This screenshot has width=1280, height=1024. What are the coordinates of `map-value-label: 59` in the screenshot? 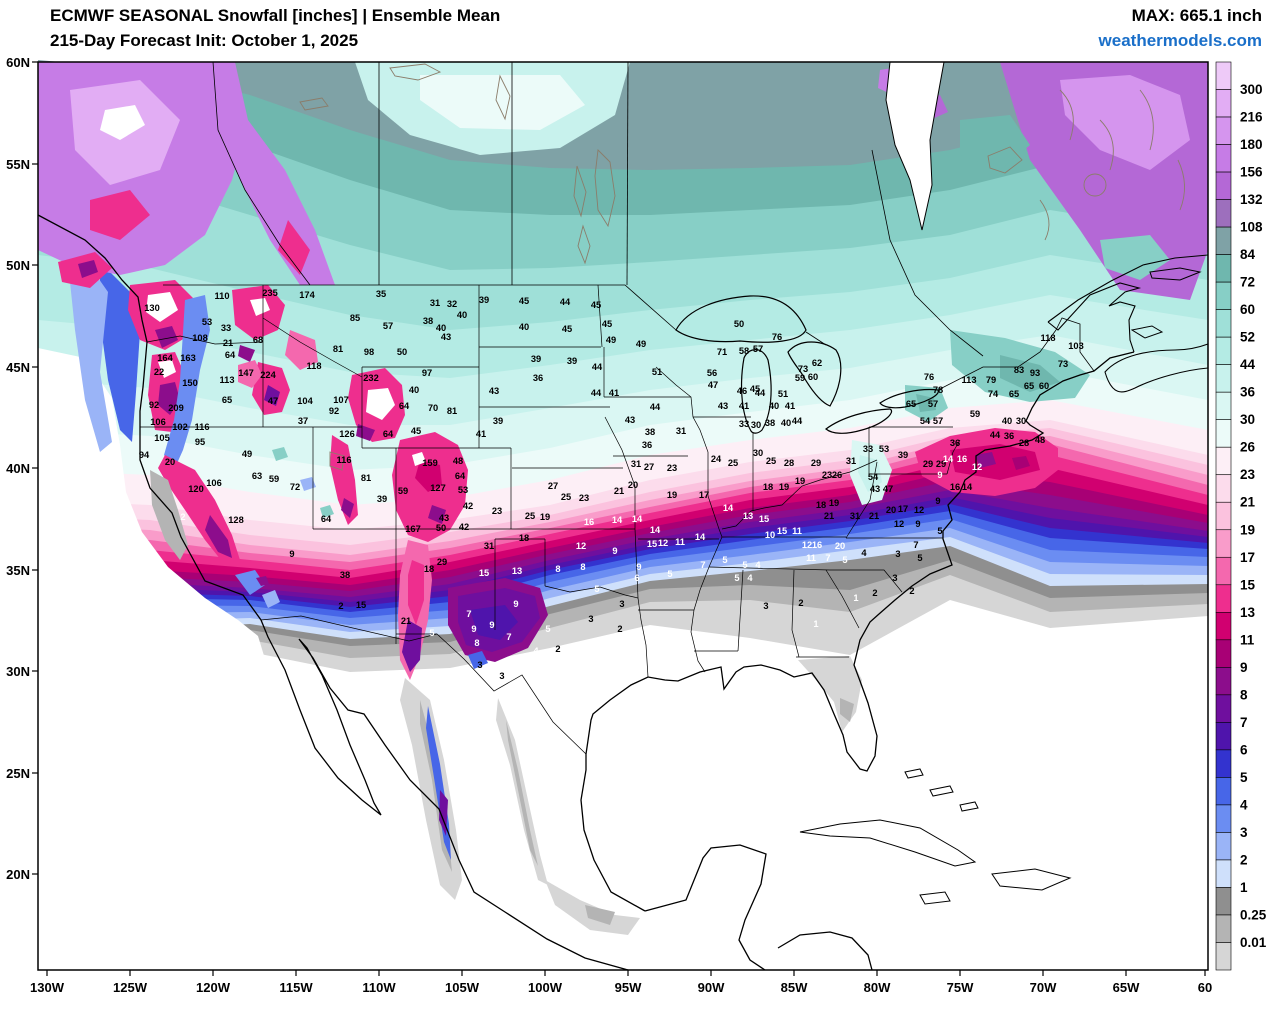 It's located at (403, 491).